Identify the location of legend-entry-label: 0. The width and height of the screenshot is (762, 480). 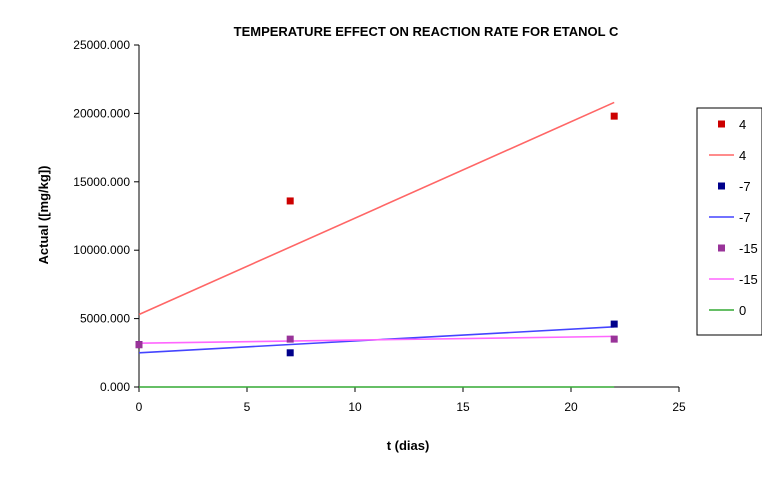
(742, 310).